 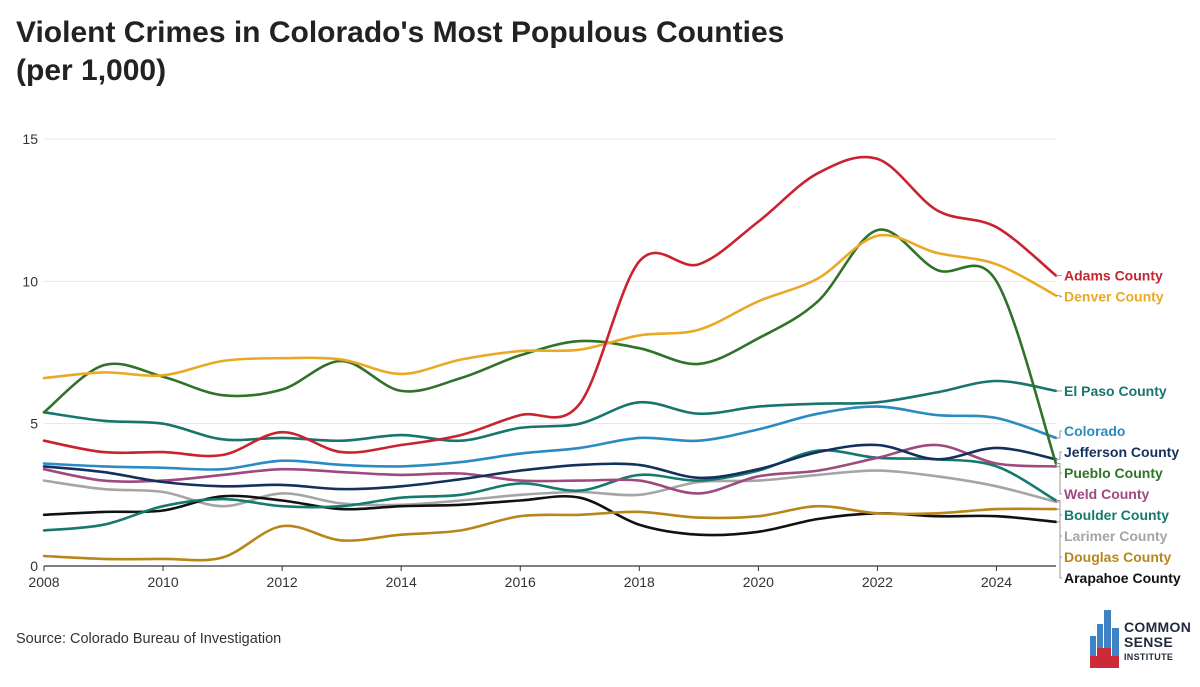 What do you see at coordinates (877, 582) in the screenshot?
I see `x-tick-label: 2022` at bounding box center [877, 582].